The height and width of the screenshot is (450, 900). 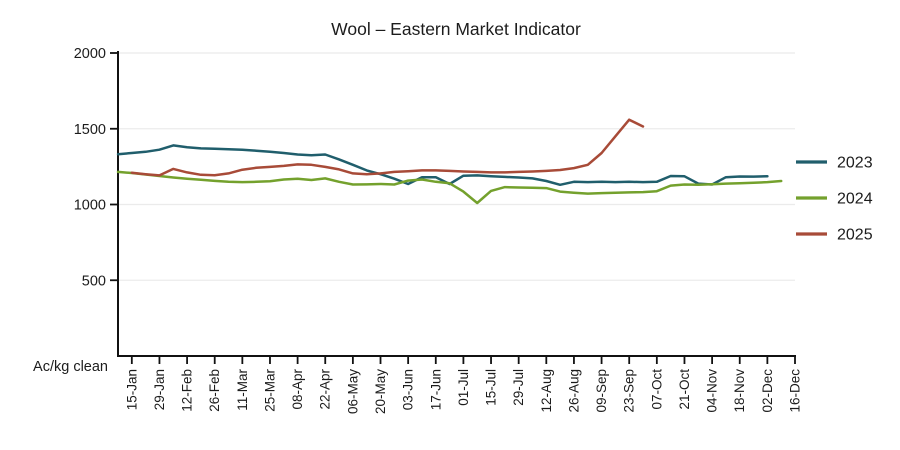 What do you see at coordinates (855, 199) in the screenshot?
I see `legend-label-2024: 2024` at bounding box center [855, 199].